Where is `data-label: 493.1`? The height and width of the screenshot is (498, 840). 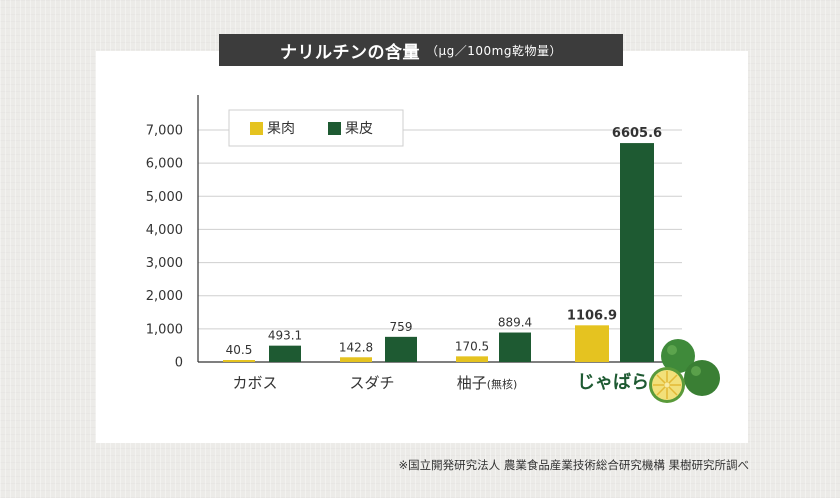 data-label: 493.1 is located at coordinates (285, 336).